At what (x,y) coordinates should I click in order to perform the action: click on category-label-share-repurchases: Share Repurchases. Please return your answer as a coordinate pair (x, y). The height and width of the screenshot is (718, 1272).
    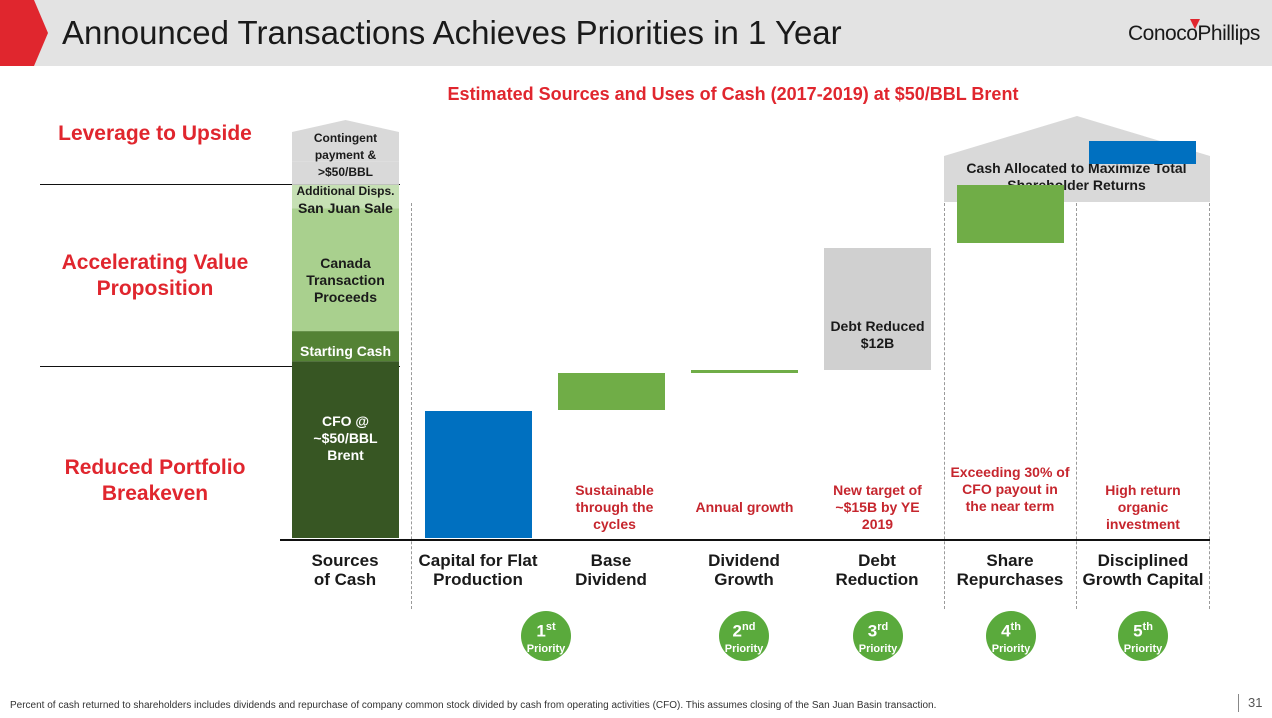
    Looking at the image, I should click on (1010, 570).